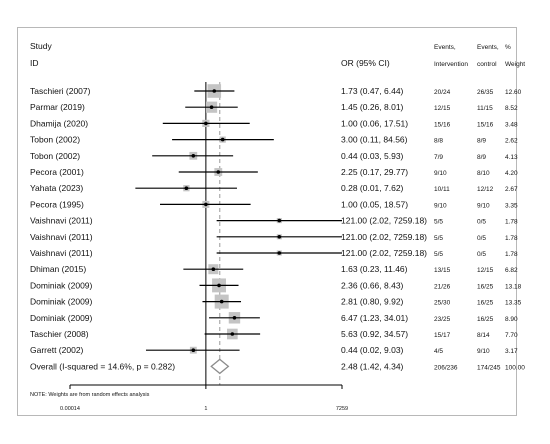 Image resolution: width=550 pixels, height=444 pixels. Describe the element at coordinates (485, 189) in the screenshot. I see `control-events: 12/12` at that location.